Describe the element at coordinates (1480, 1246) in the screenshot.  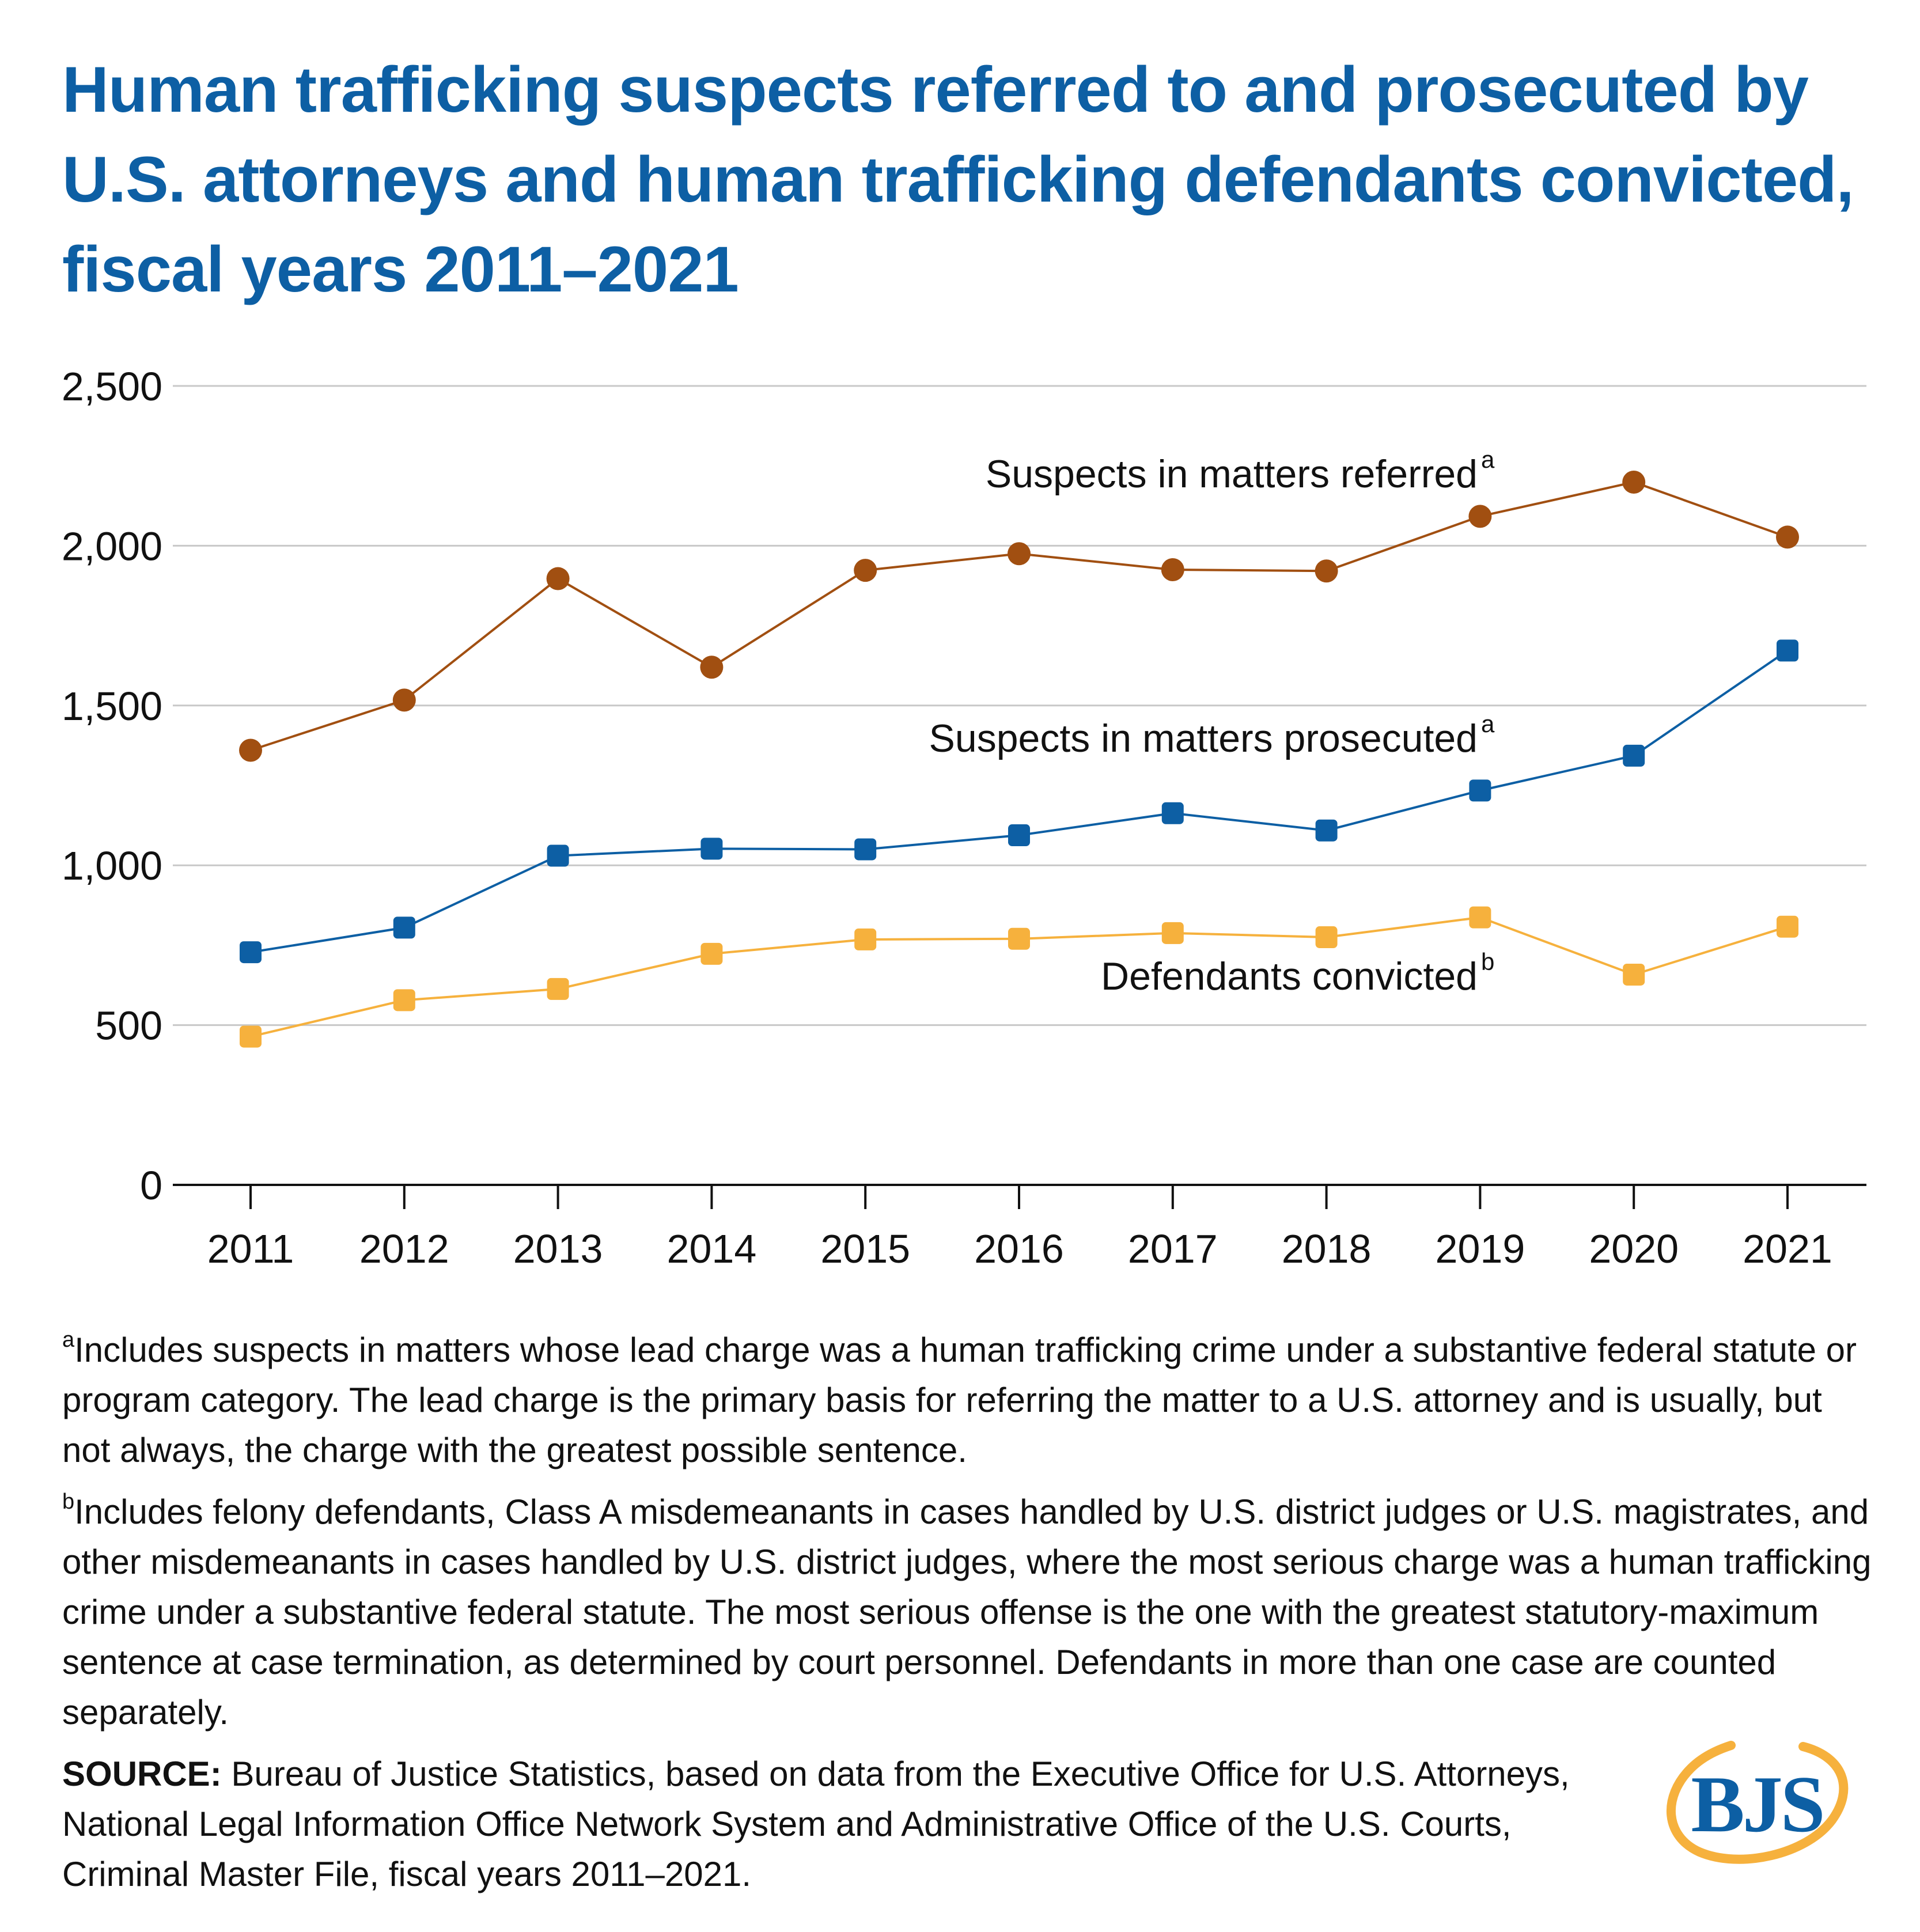
I see `x-tick-label: 2019` at that location.